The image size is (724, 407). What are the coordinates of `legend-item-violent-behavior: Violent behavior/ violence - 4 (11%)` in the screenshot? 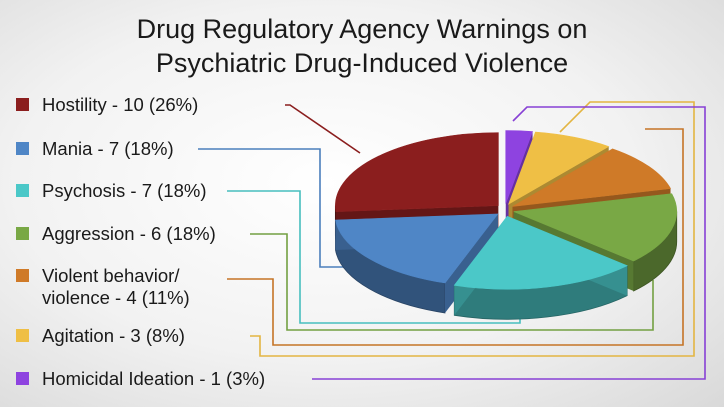 It's located at (103, 287).